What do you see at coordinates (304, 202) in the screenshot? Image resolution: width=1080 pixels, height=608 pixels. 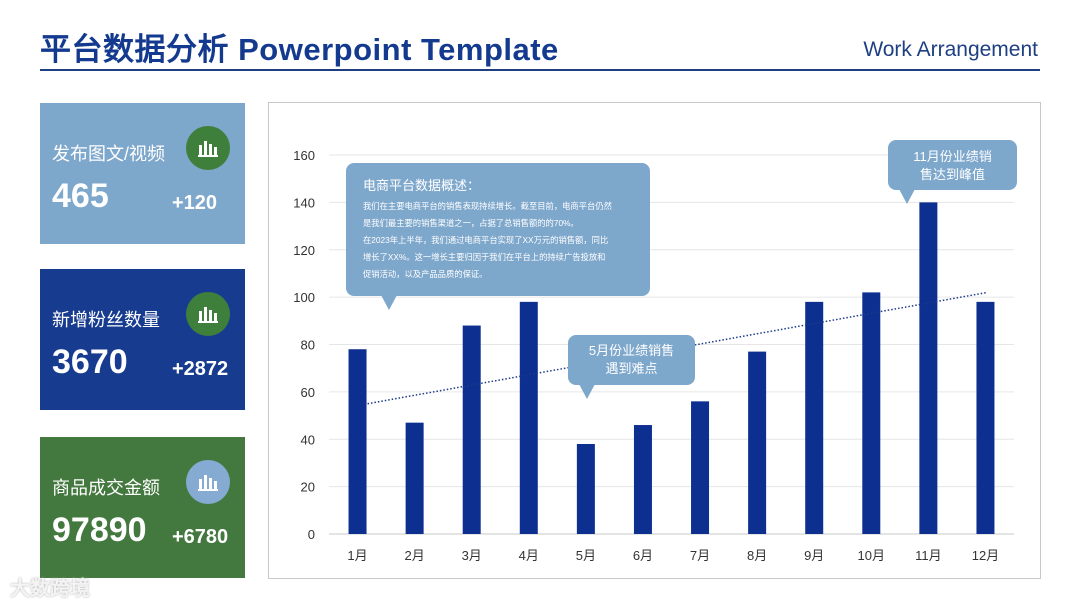 I see `y-tick-label: 140` at bounding box center [304, 202].